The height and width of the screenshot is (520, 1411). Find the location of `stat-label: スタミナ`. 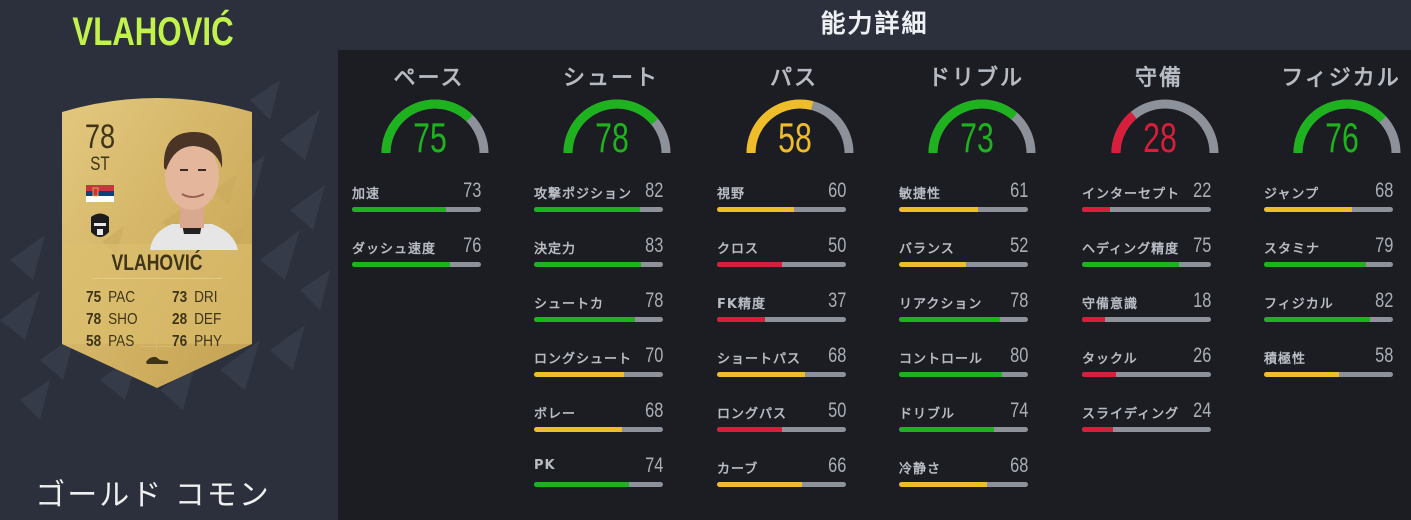

stat-label: スタミナ is located at coordinates (1292, 249).